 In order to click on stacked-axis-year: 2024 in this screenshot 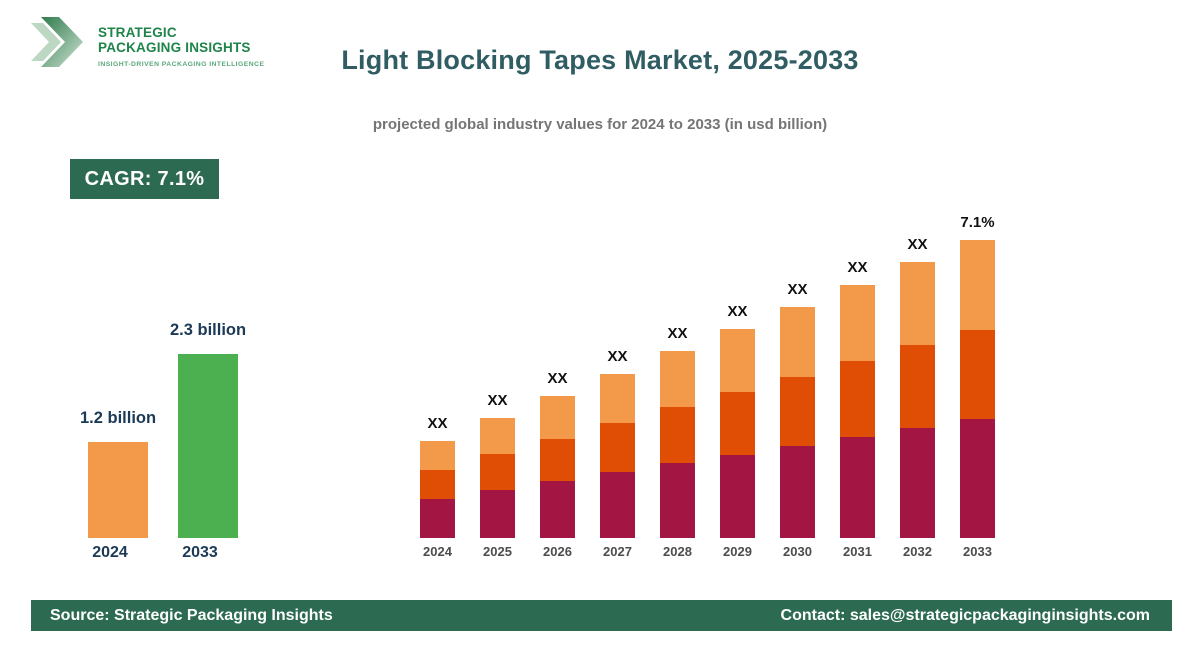, I will do `click(437, 551)`.